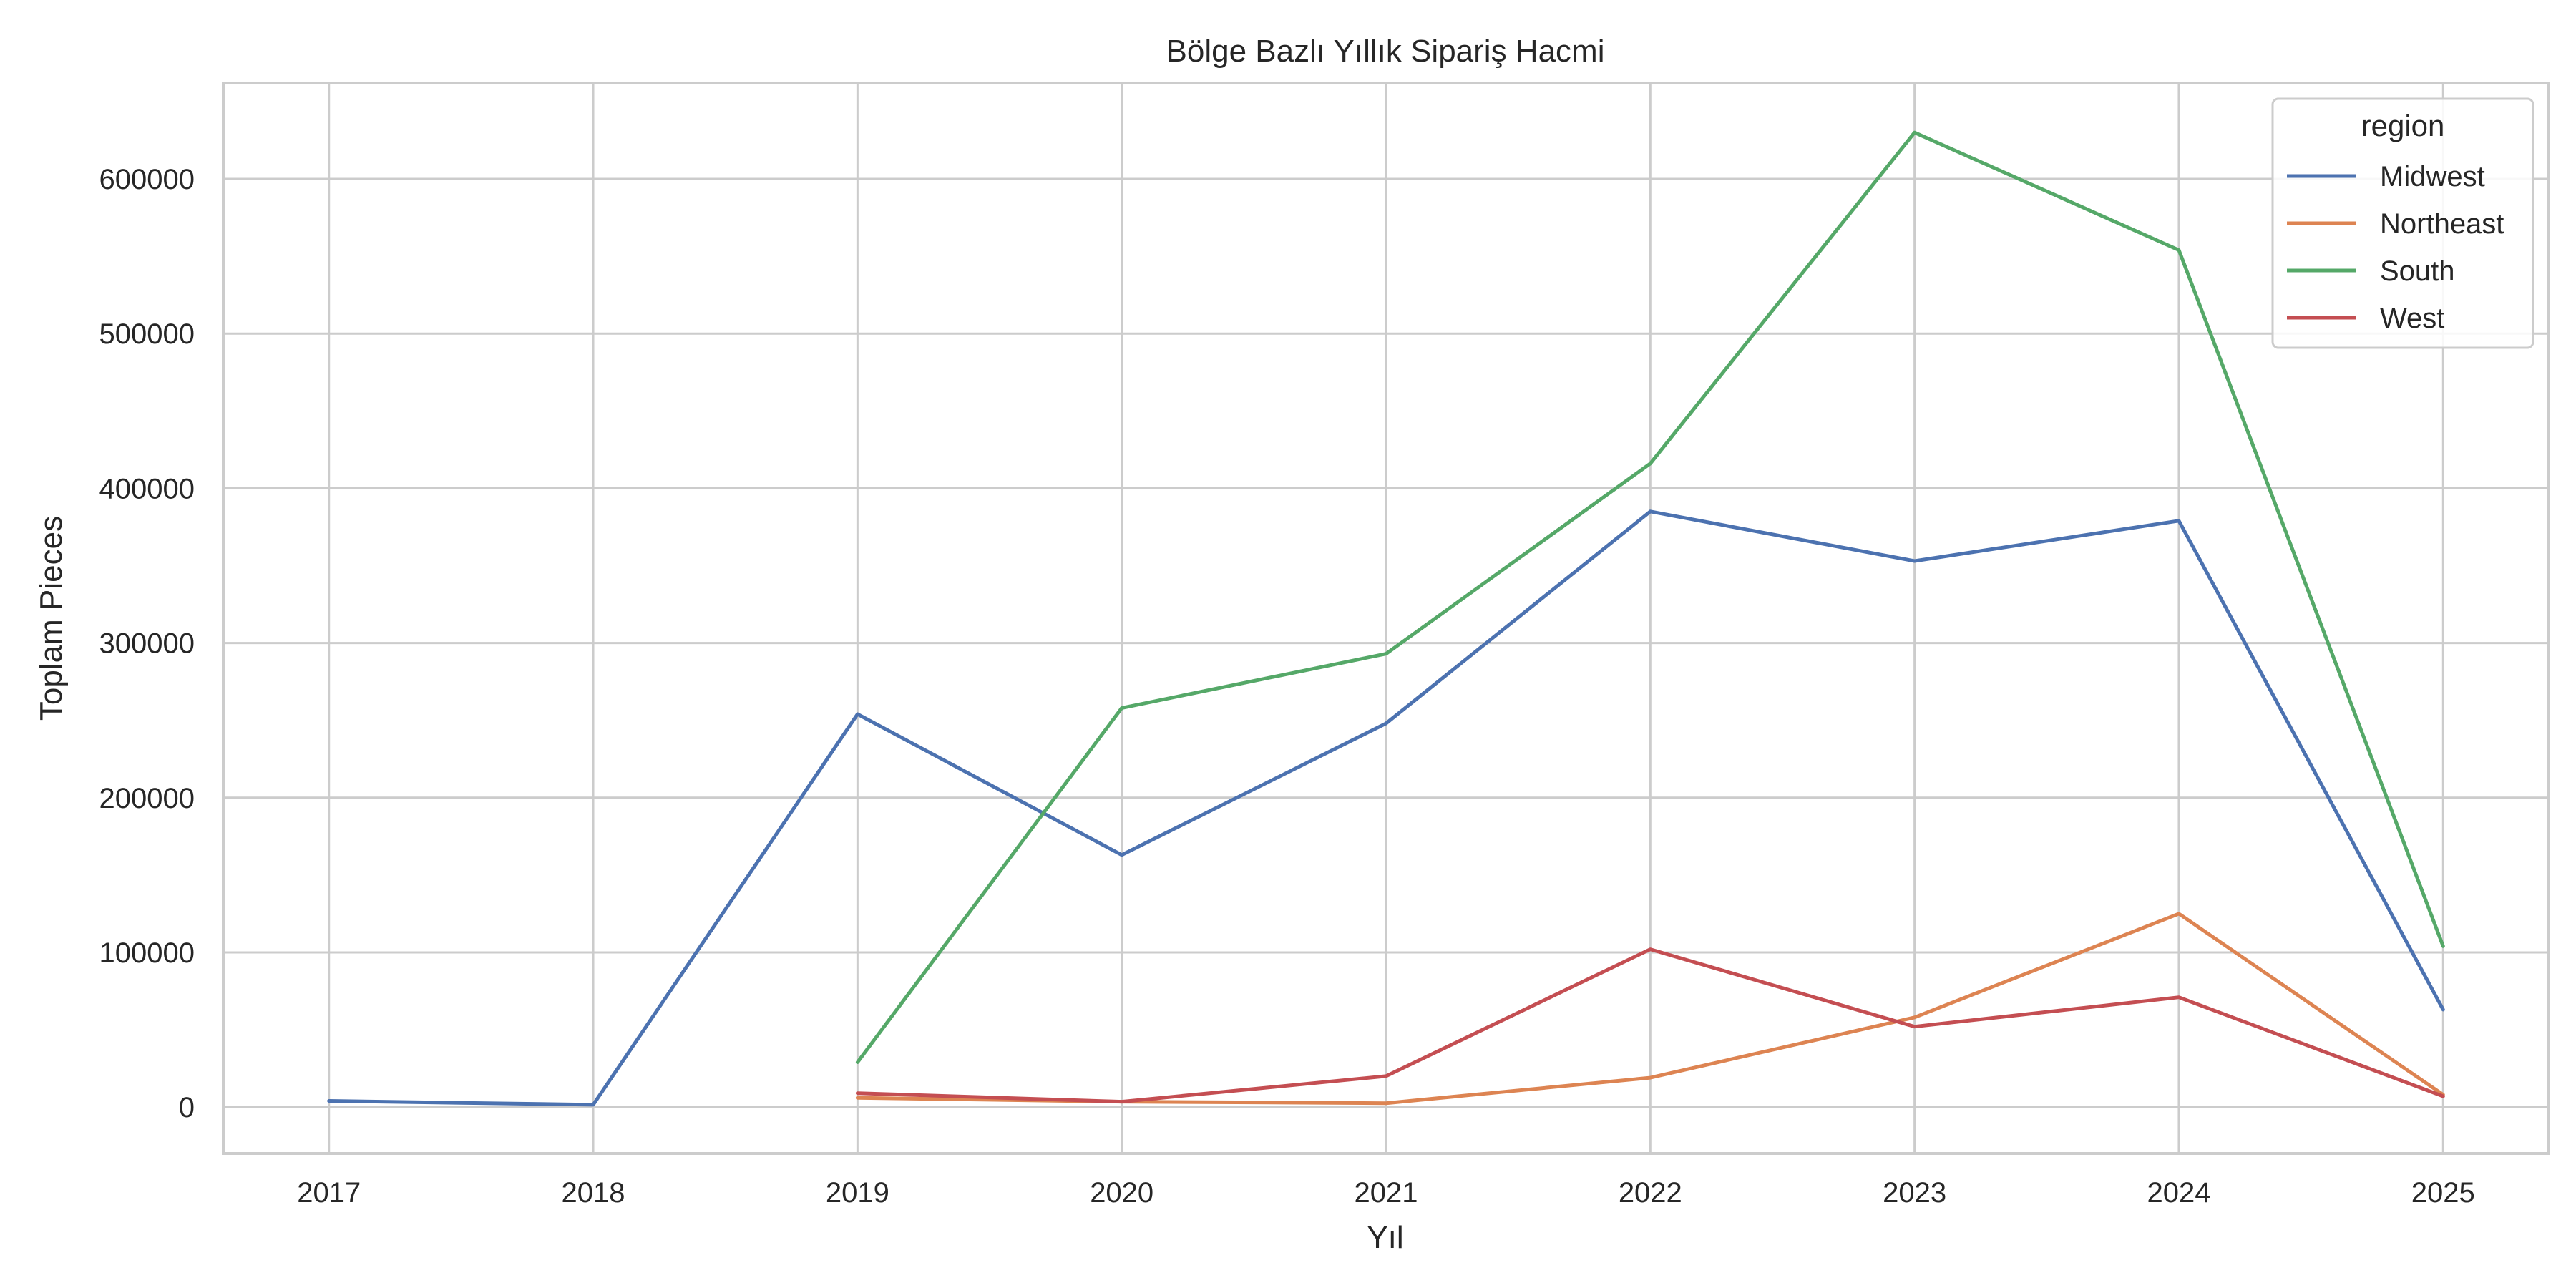 Image resolution: width=2576 pixels, height=1288 pixels. What do you see at coordinates (2417, 271) in the screenshot?
I see `legend-label-south: South` at bounding box center [2417, 271].